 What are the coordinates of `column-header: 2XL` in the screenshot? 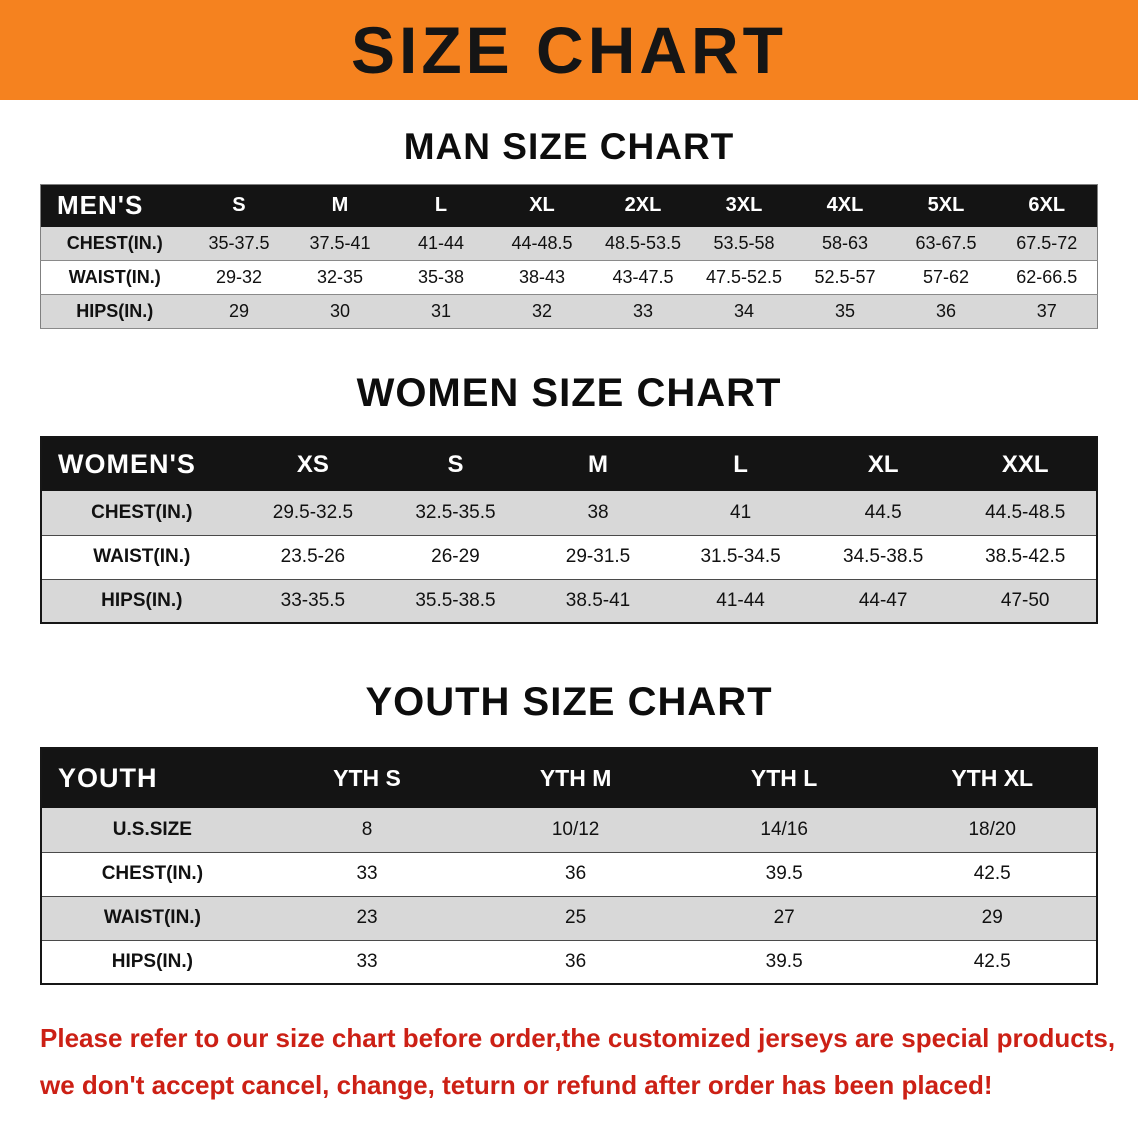 It's located at (643, 205).